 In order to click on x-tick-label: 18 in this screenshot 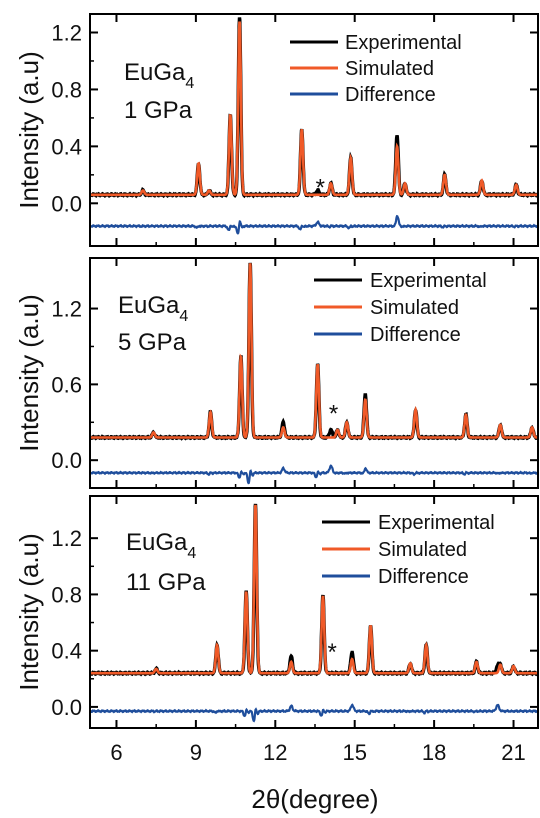, I will do `click(434, 752)`.